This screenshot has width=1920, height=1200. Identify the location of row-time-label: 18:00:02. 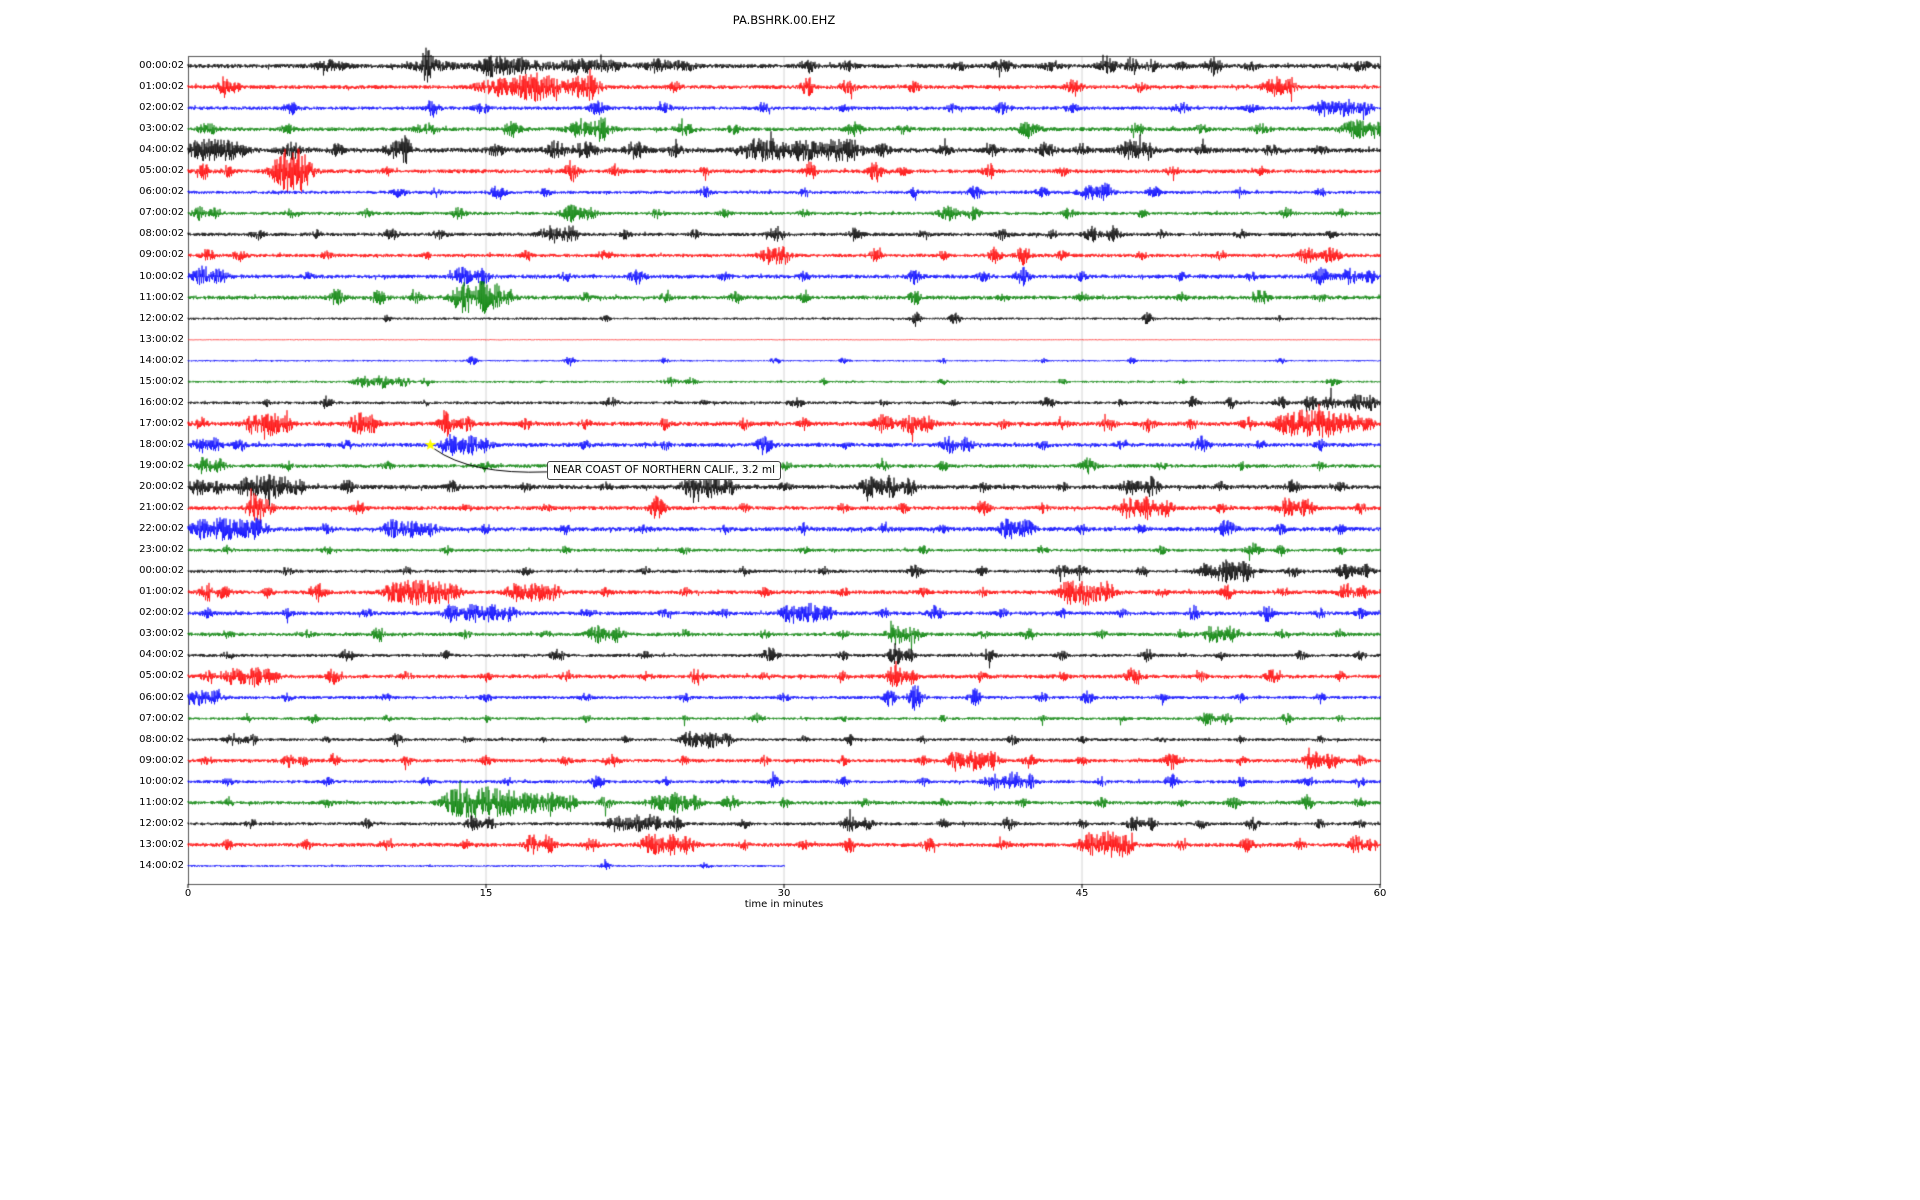
(161, 444).